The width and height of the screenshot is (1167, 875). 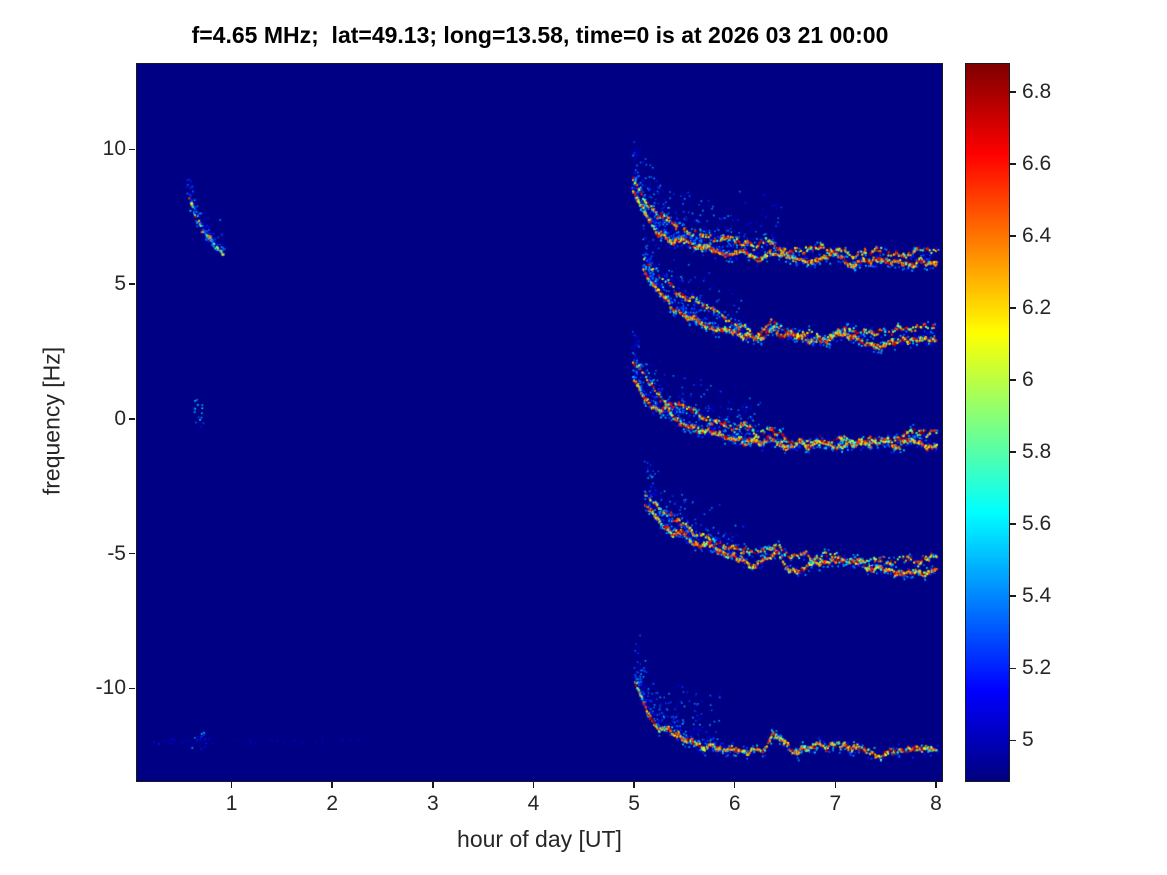 What do you see at coordinates (114, 149) in the screenshot?
I see `y-tick-label: 10` at bounding box center [114, 149].